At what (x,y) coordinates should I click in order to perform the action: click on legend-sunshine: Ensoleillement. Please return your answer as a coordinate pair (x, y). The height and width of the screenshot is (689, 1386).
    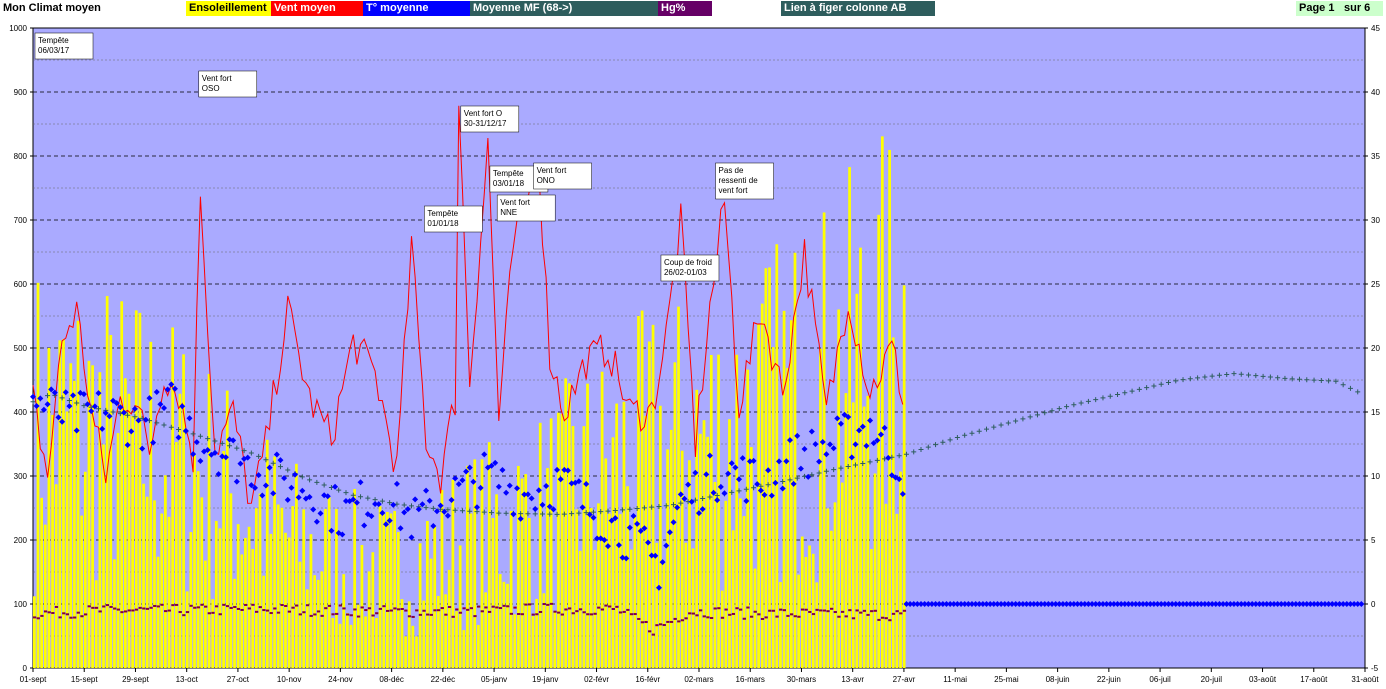
    Looking at the image, I should click on (228, 8).